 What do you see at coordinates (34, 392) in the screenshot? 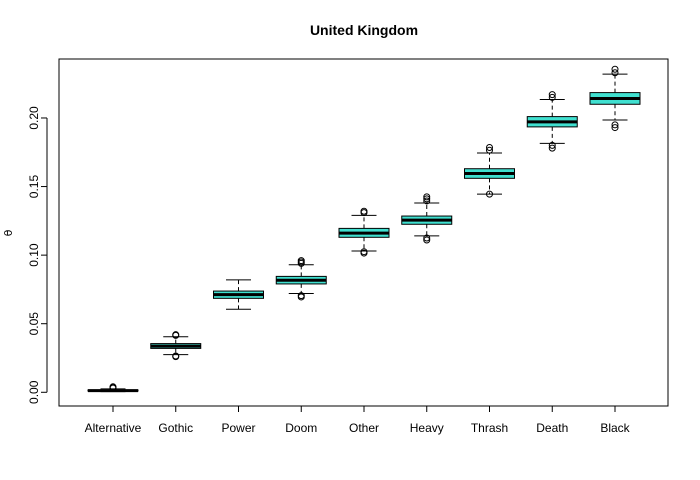
I see `y-tick-label: 0.00` at bounding box center [34, 392].